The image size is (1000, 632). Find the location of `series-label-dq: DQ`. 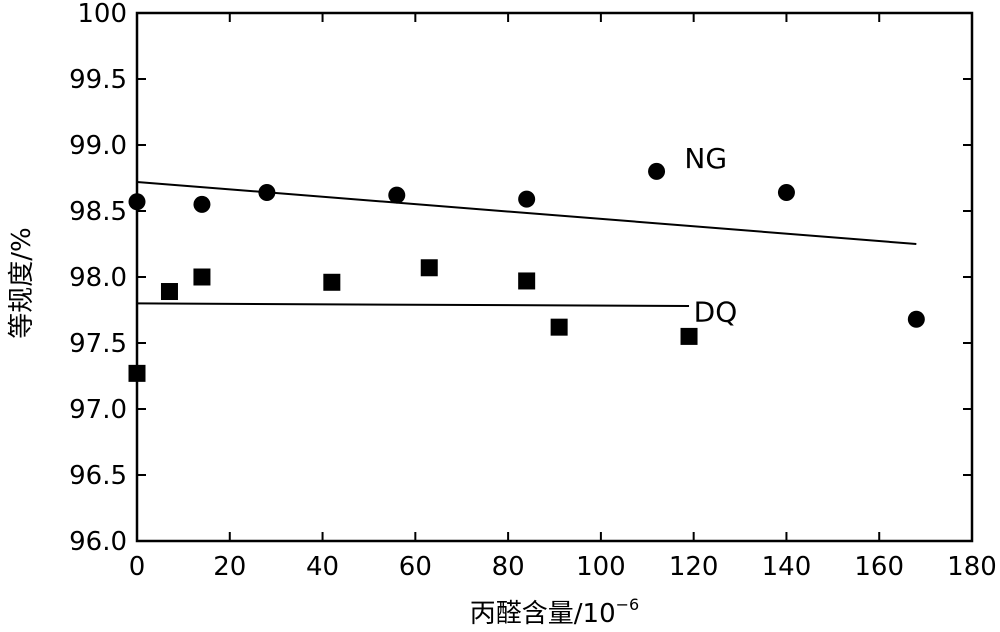

series-label-dq: DQ is located at coordinates (716, 311).